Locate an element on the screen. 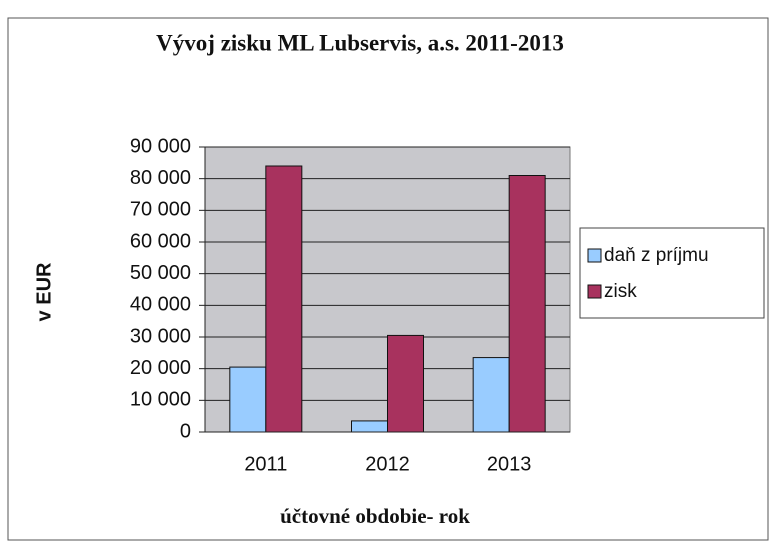  y-tick-label: 50 000 is located at coordinates (160, 273).